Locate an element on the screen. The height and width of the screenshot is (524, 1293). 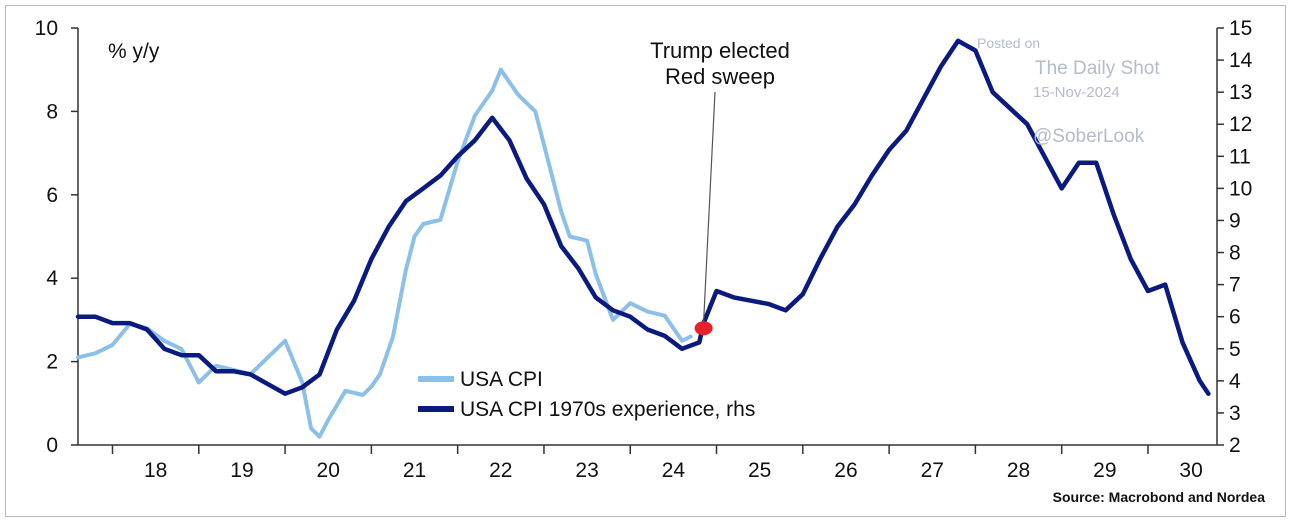
watermark-handle: @SoberLook is located at coordinates (1089, 136).